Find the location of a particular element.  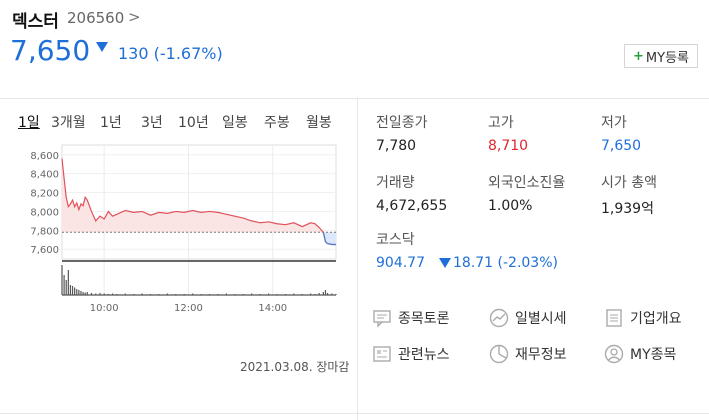

stock-code: 206560 is located at coordinates (96, 18).